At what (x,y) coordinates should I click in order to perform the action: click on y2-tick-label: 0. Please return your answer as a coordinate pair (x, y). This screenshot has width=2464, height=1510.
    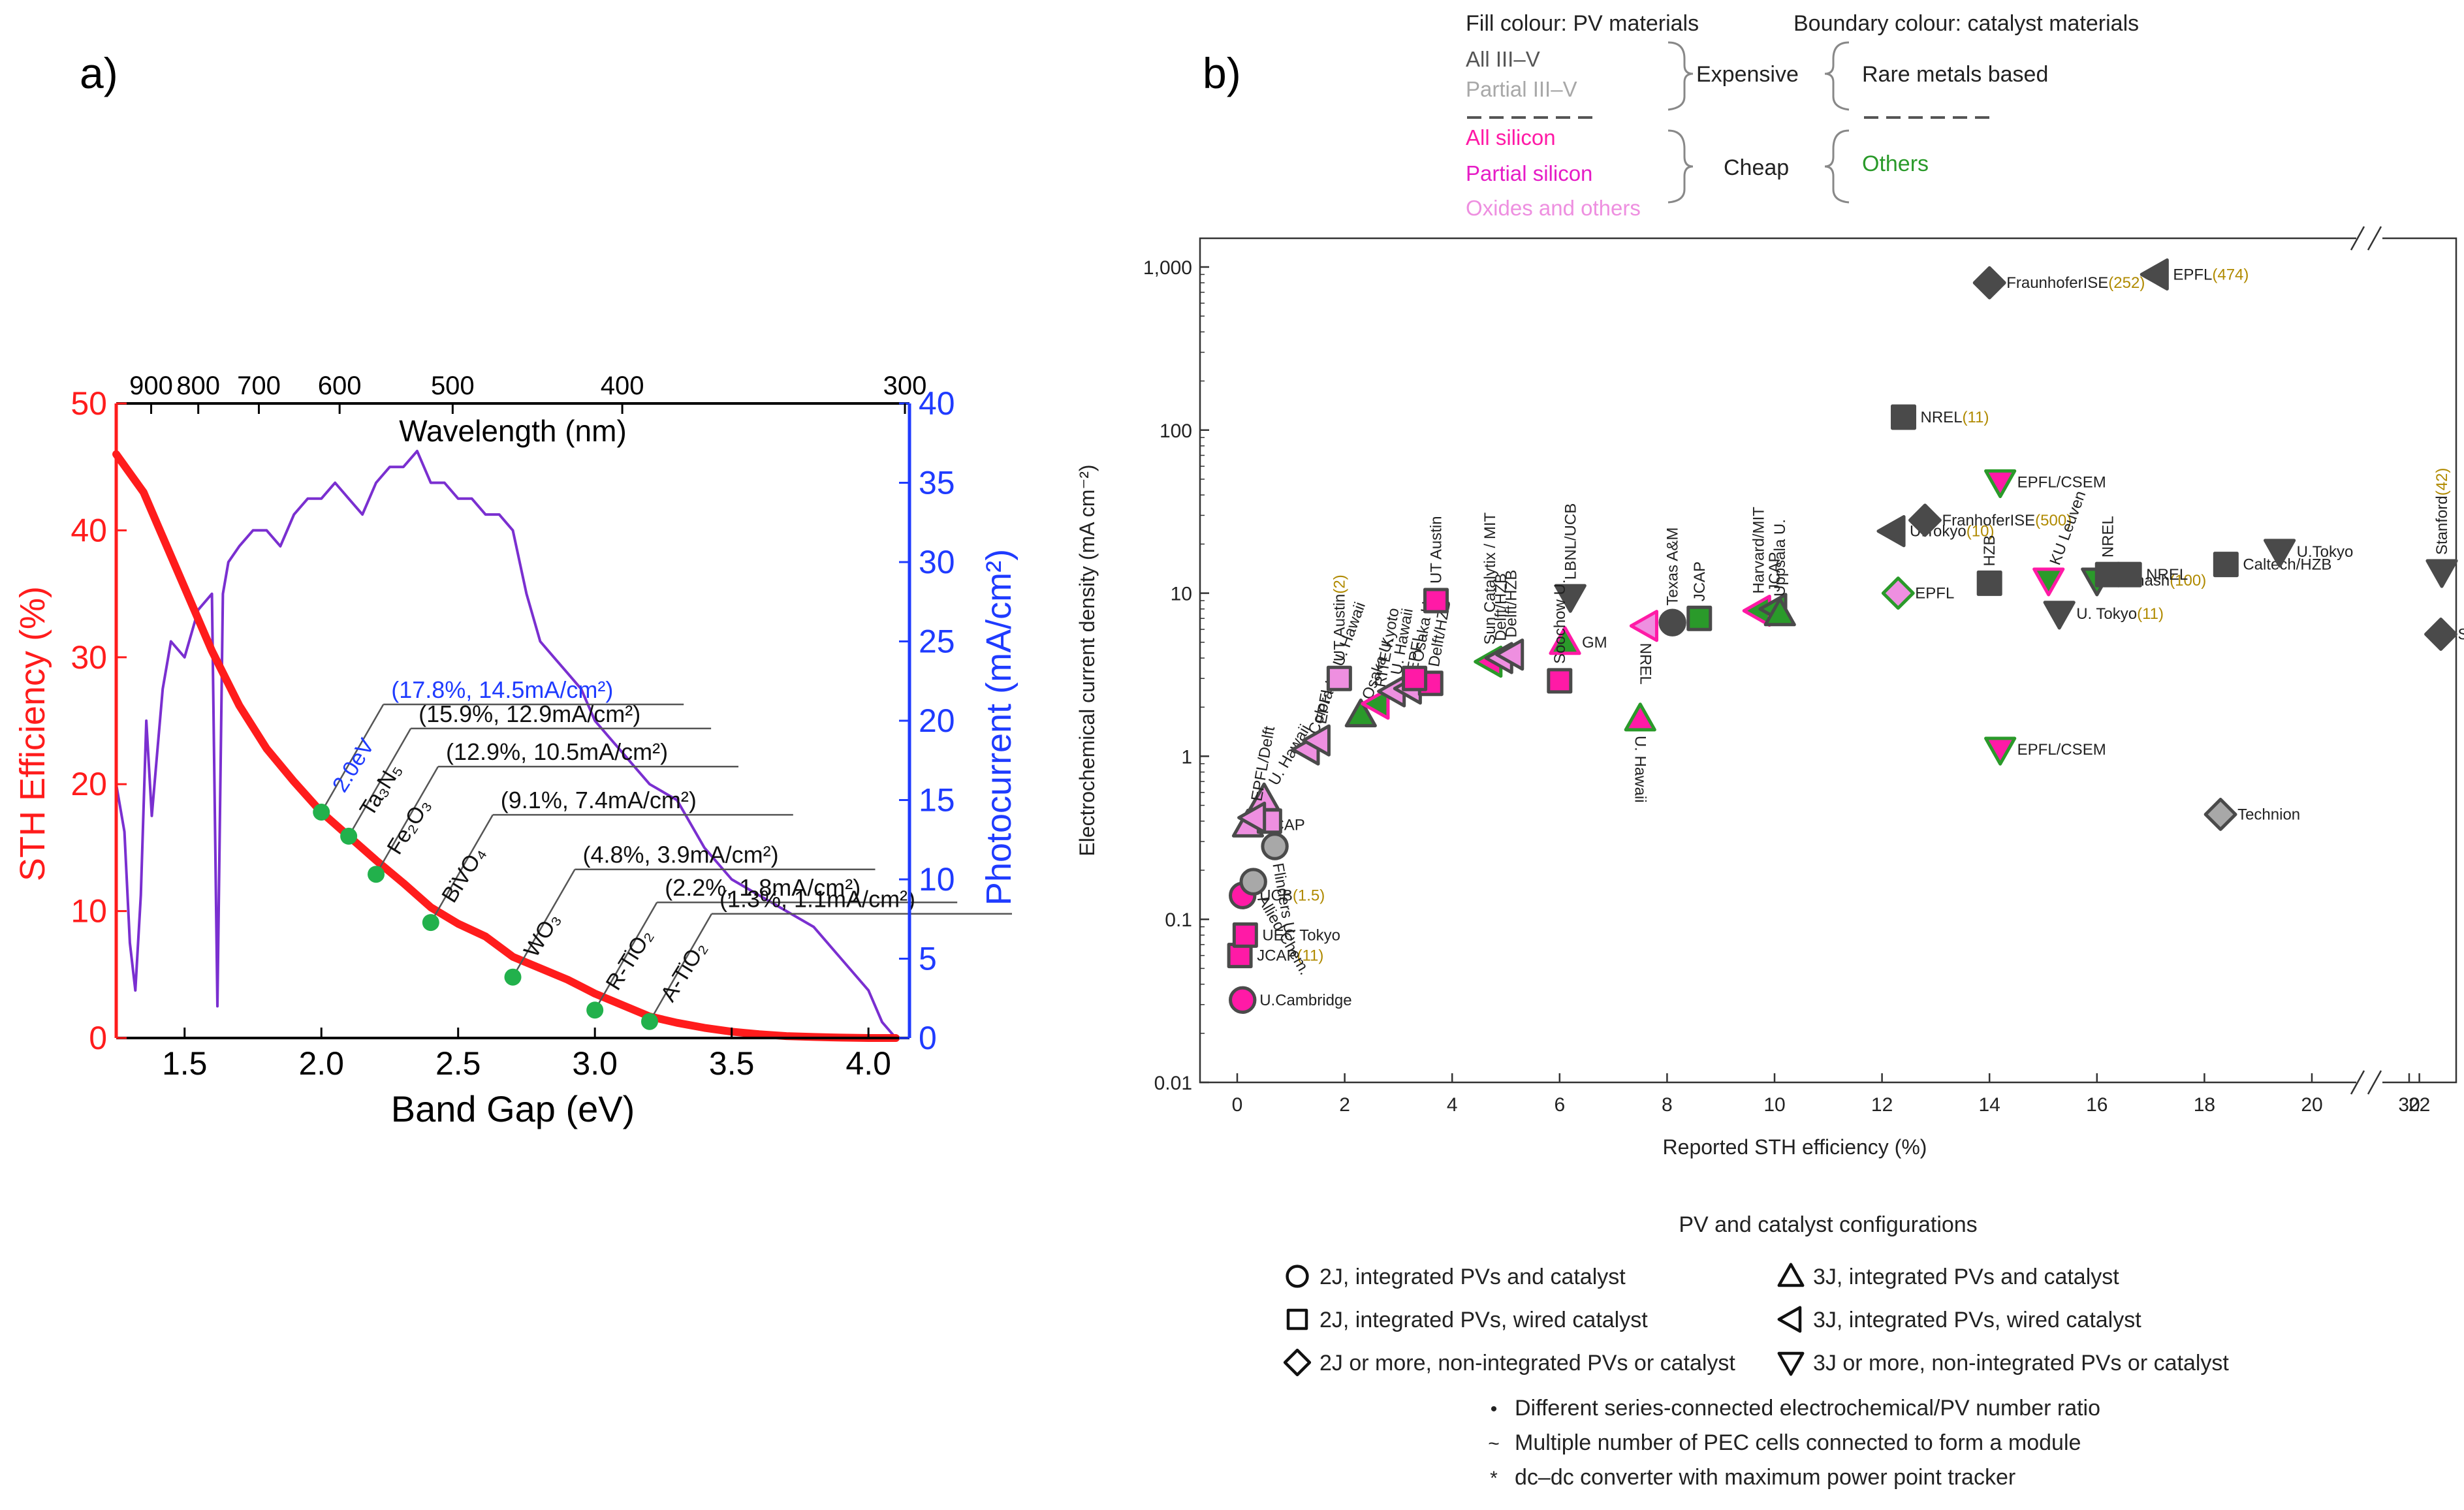
    Looking at the image, I should click on (928, 1038).